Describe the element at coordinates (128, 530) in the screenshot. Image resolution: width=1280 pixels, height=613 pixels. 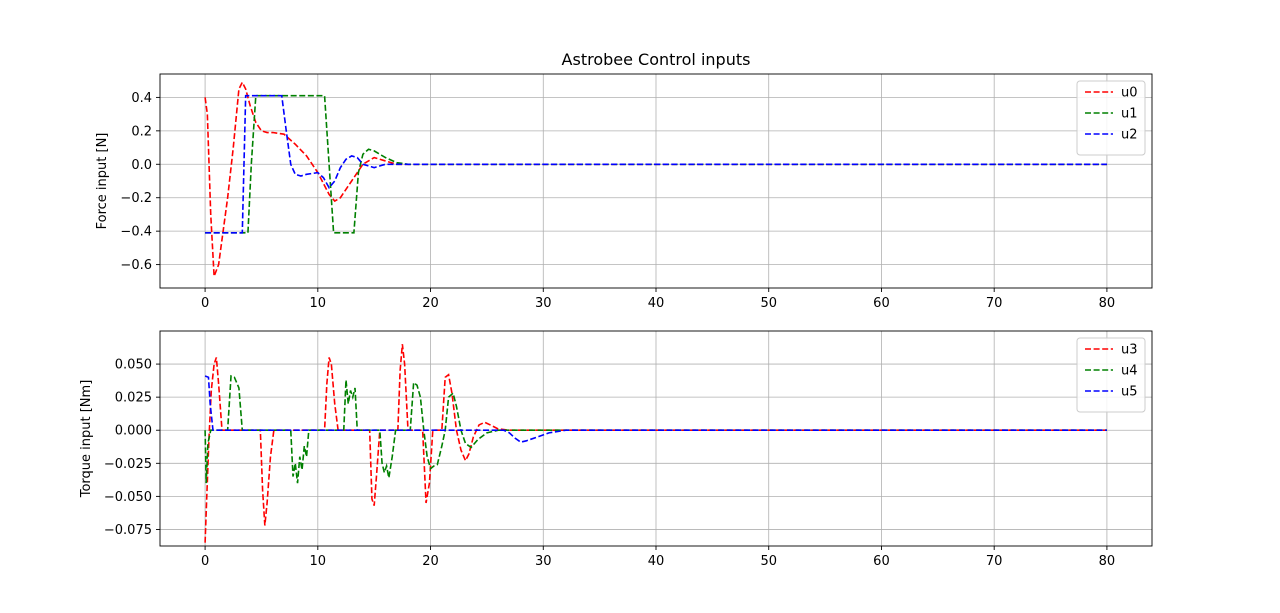
I see `torque-ytick-label: −0.075` at that location.